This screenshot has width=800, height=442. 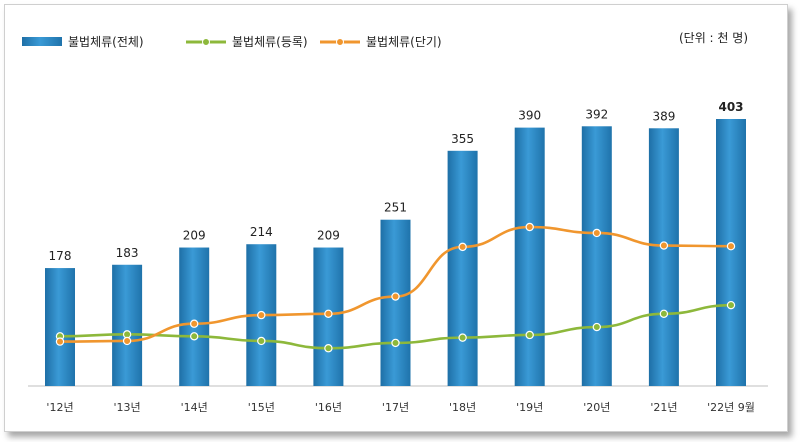 What do you see at coordinates (42, 41) in the screenshot?
I see `legend-swatch-bar` at bounding box center [42, 41].